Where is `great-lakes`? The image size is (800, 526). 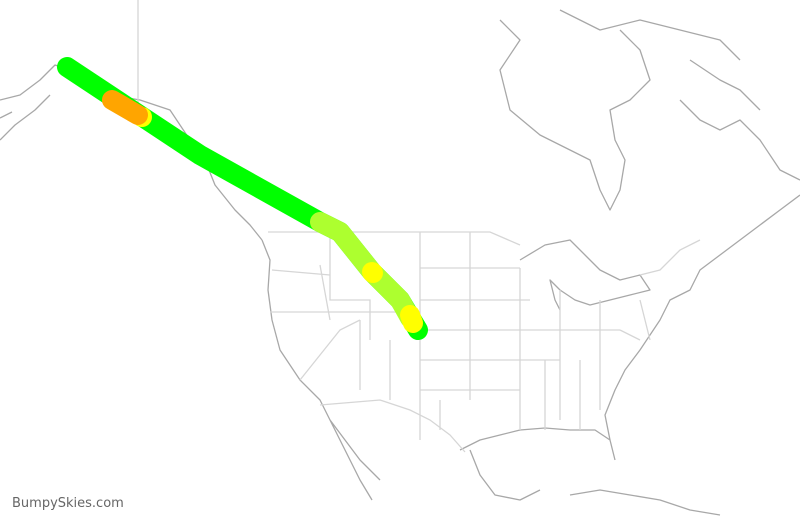 great-lakes is located at coordinates (585, 275).